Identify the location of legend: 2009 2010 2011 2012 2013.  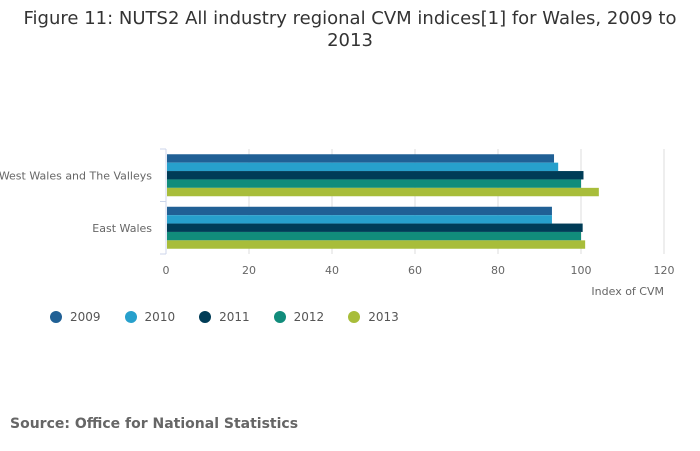
(236, 317).